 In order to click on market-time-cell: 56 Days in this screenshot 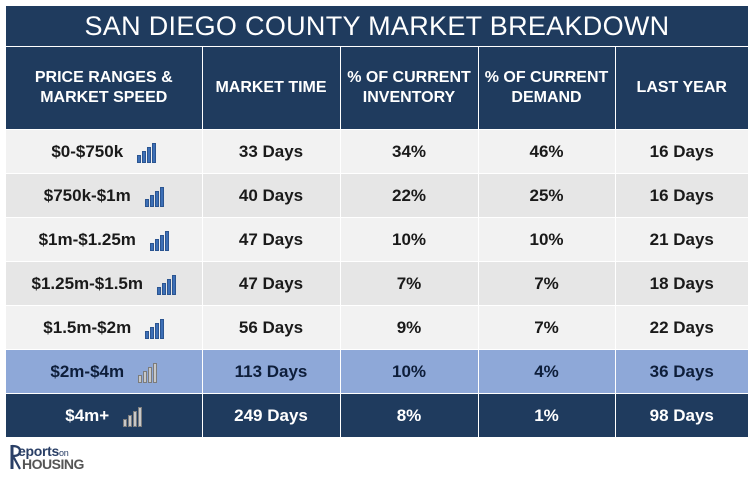, I will do `click(270, 327)`.